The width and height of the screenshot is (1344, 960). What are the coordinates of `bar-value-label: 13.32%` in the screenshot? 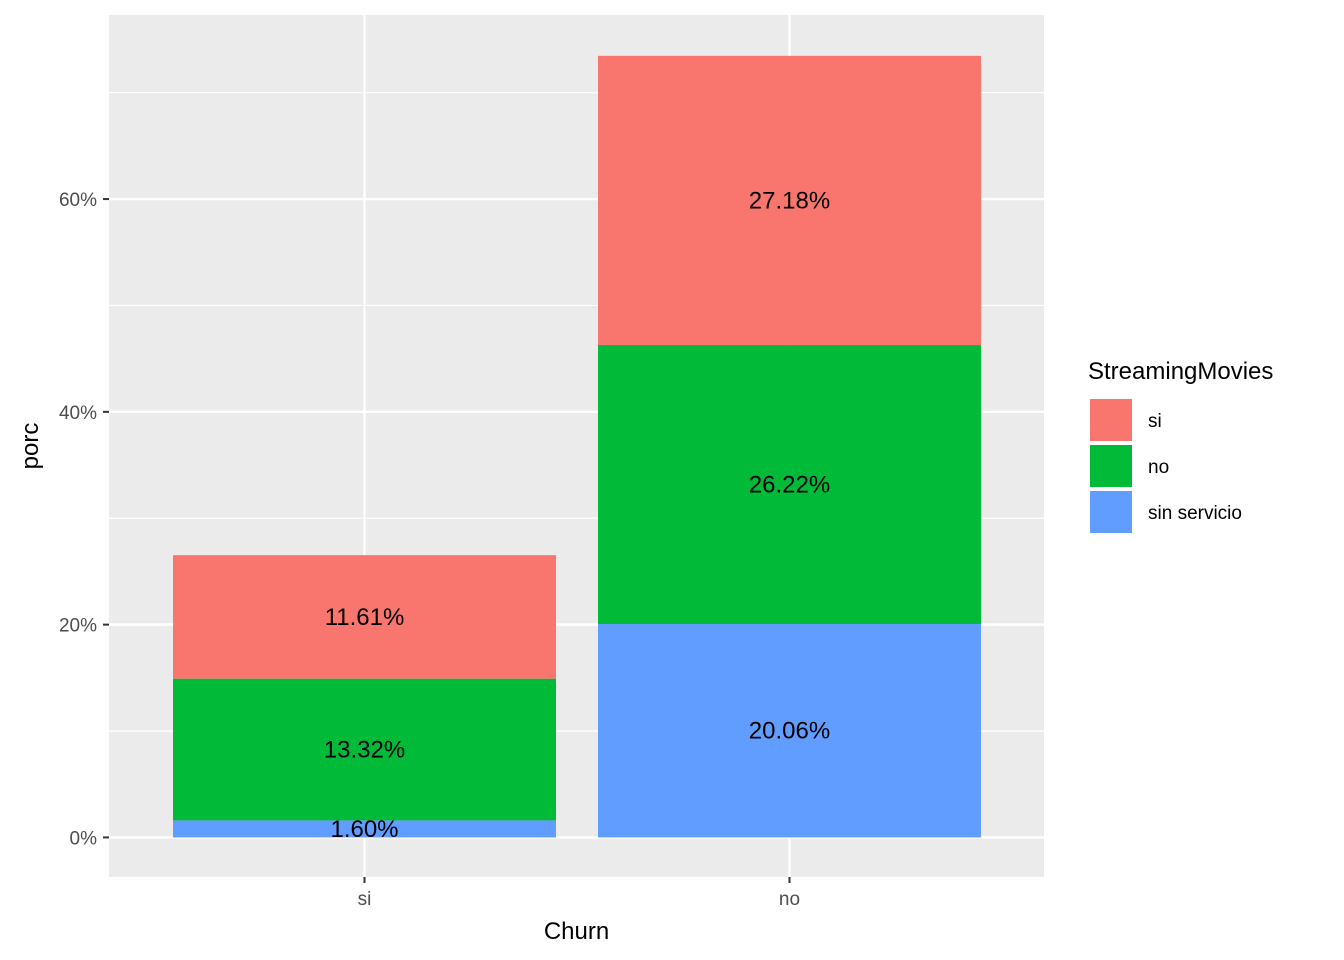 It's located at (364, 750).